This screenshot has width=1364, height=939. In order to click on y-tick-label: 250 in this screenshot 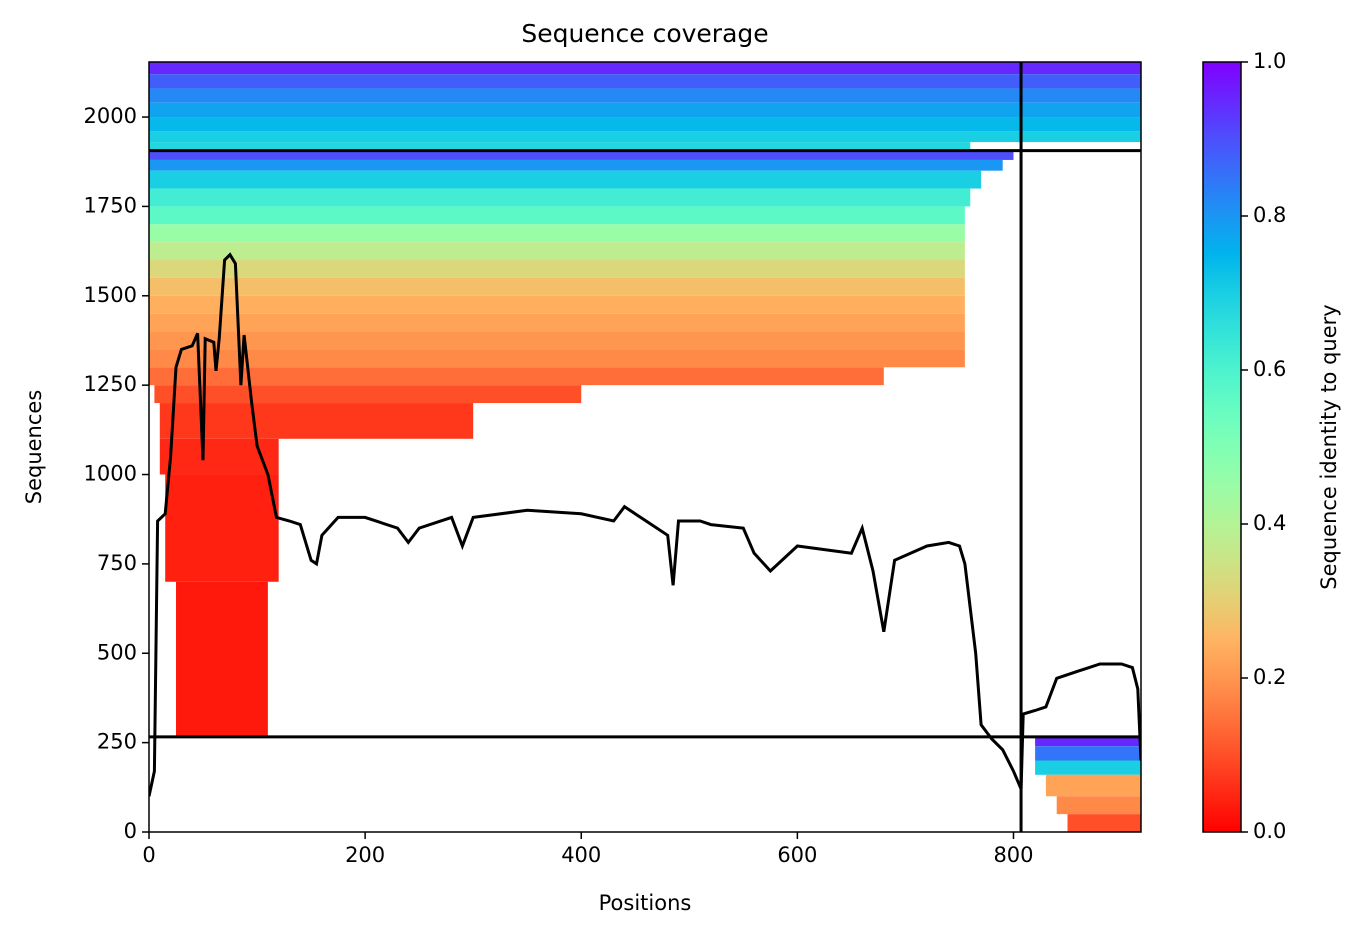, I will do `click(117, 742)`.